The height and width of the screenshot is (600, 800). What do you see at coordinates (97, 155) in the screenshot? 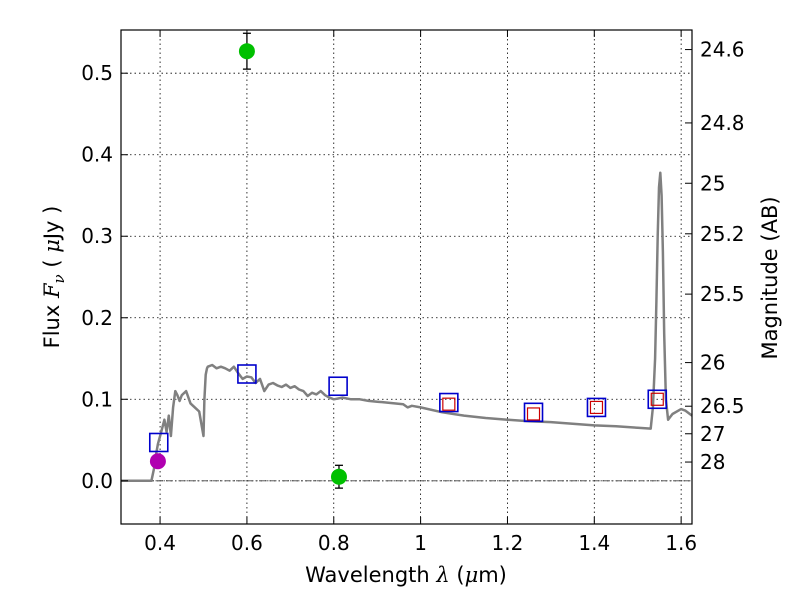
I see `y-tick-label: 0.4` at bounding box center [97, 155].